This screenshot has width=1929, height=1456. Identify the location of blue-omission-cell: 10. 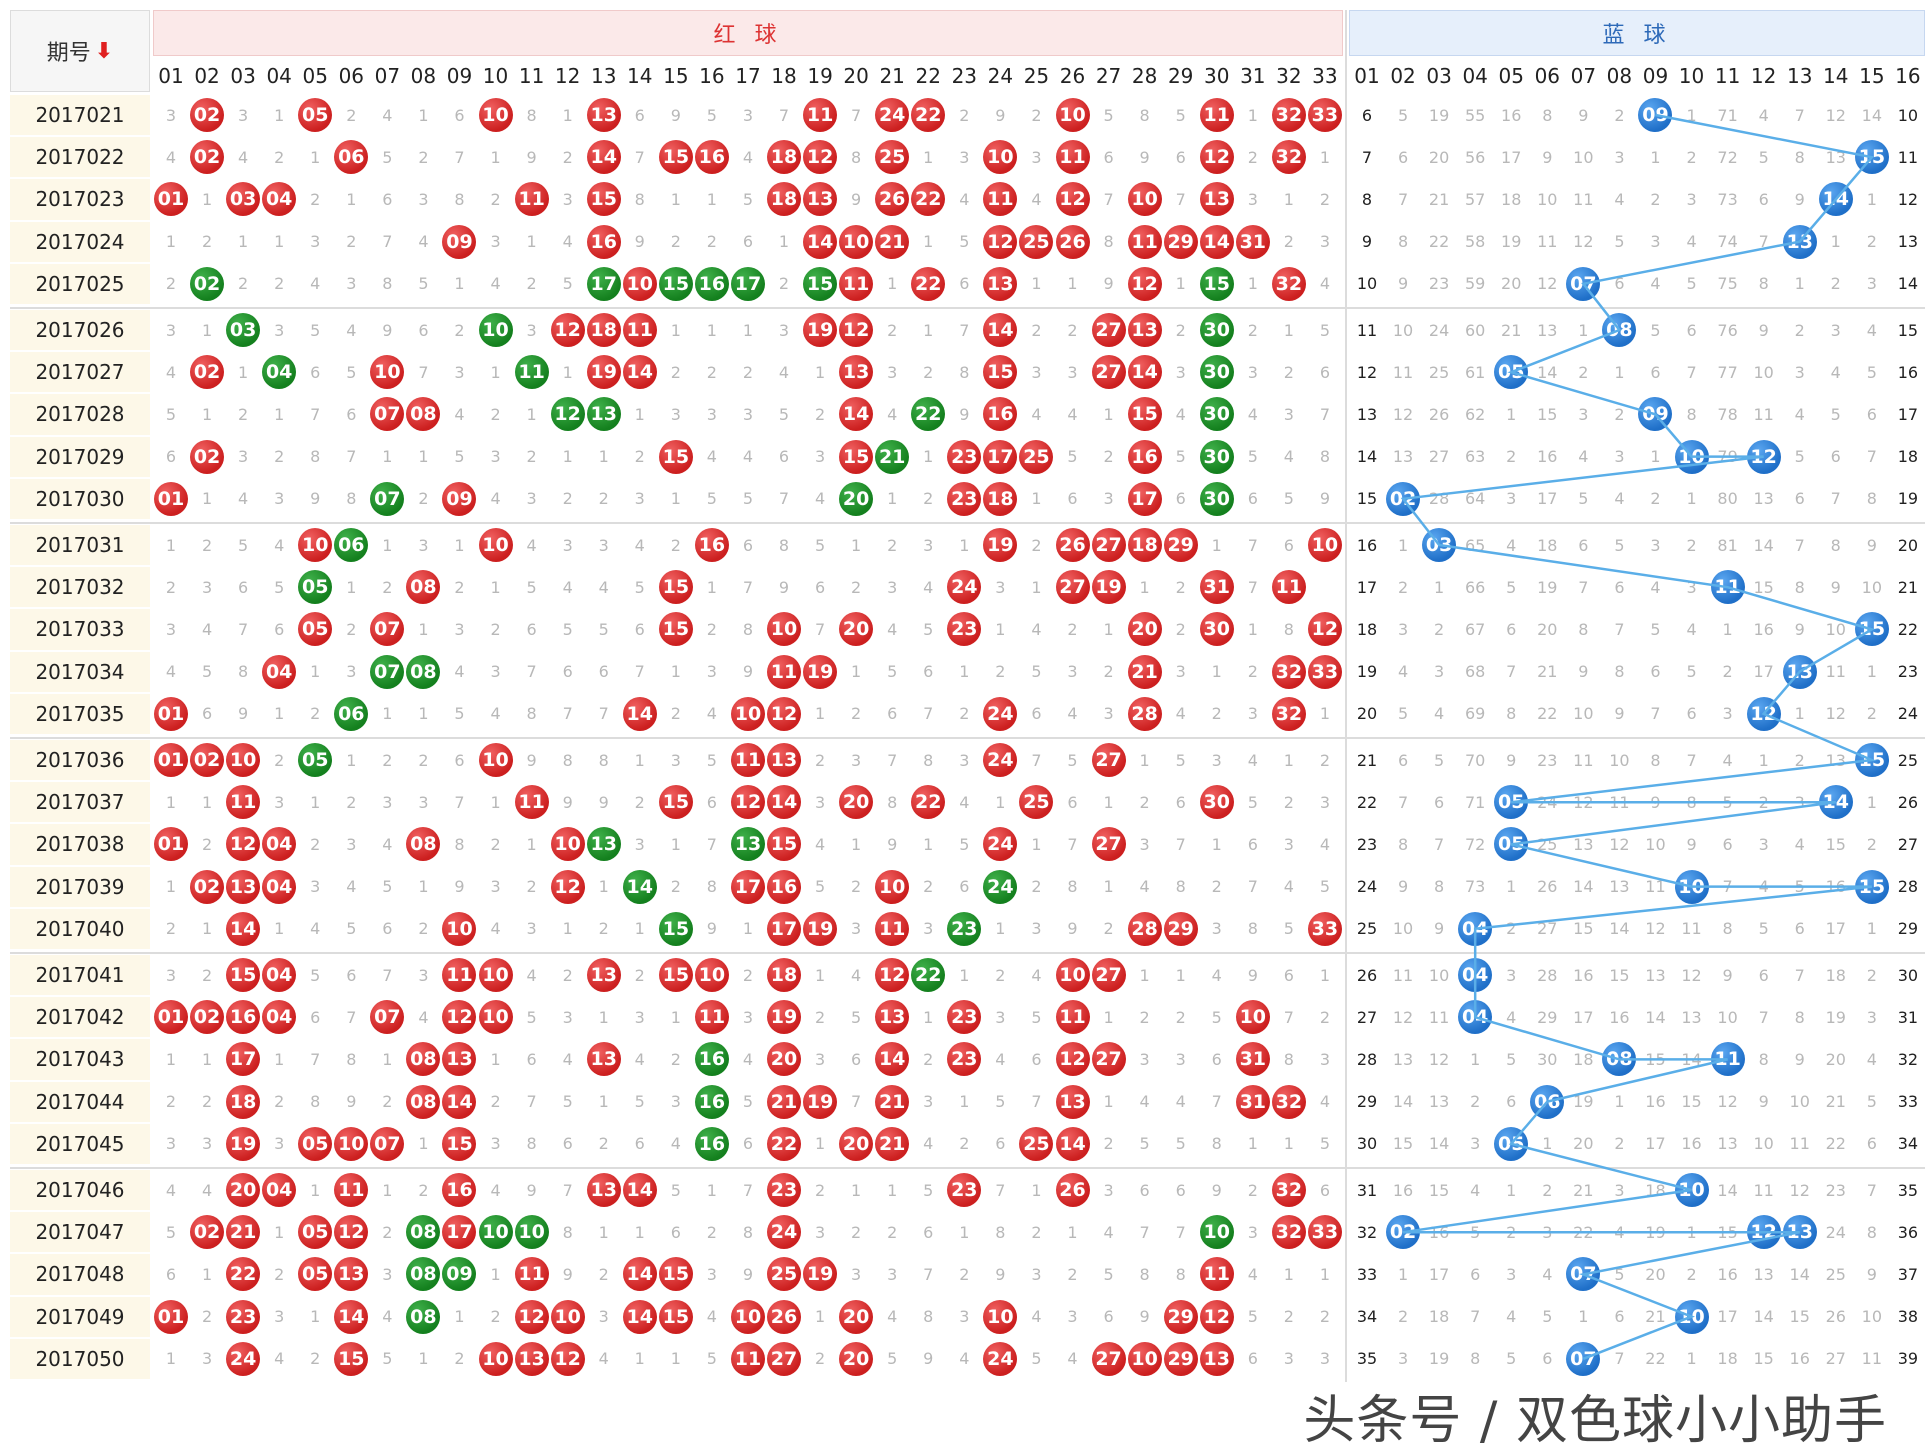
(1871, 1317).